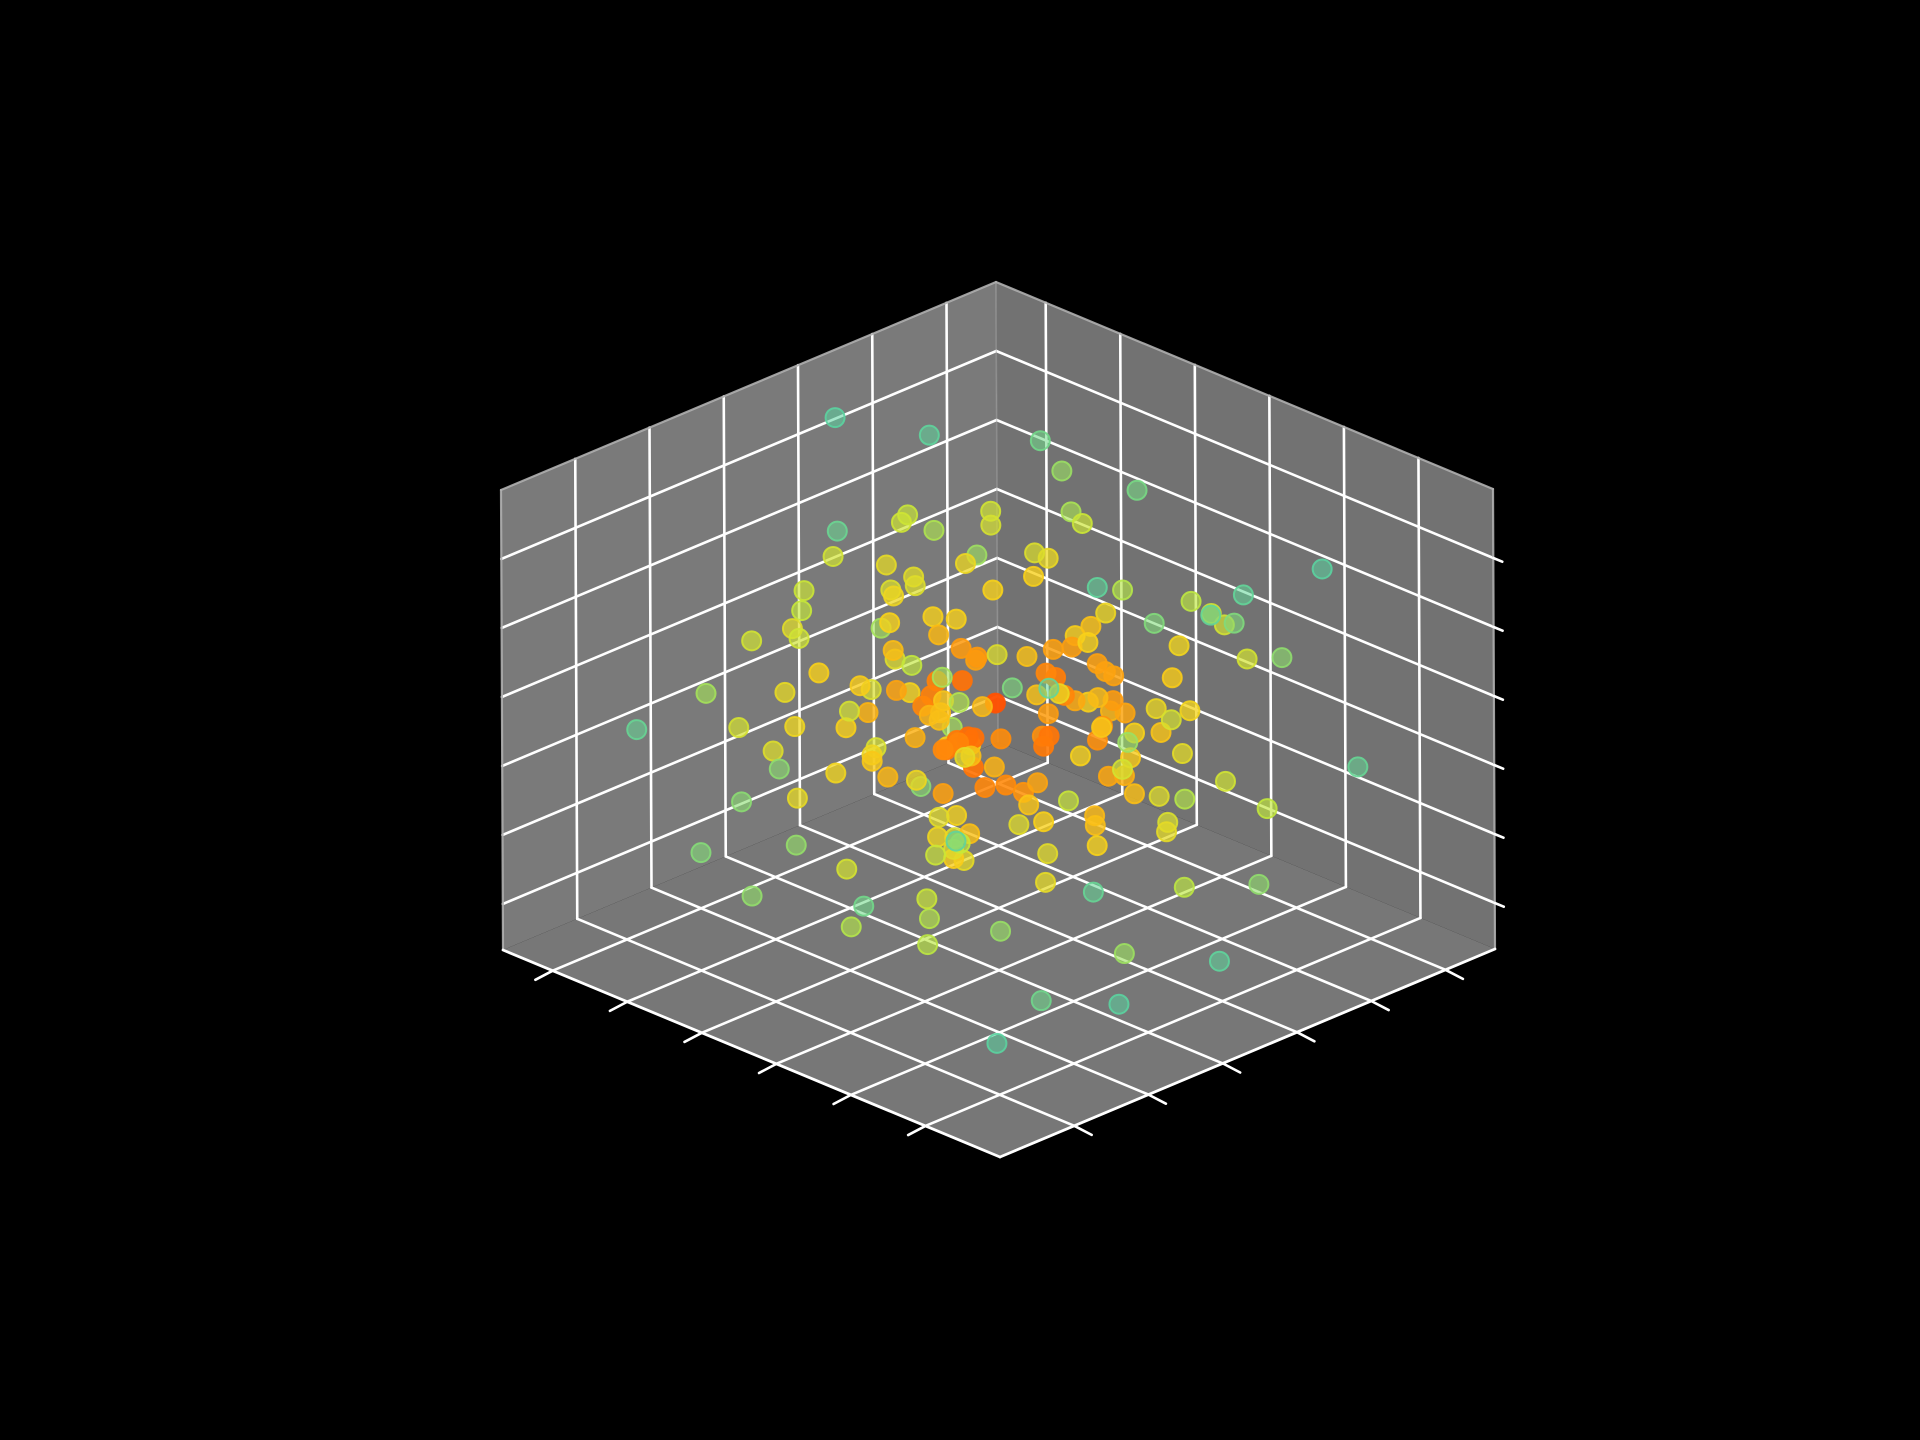  I want to click on pane-edge-left-outer, so click(502, 720).